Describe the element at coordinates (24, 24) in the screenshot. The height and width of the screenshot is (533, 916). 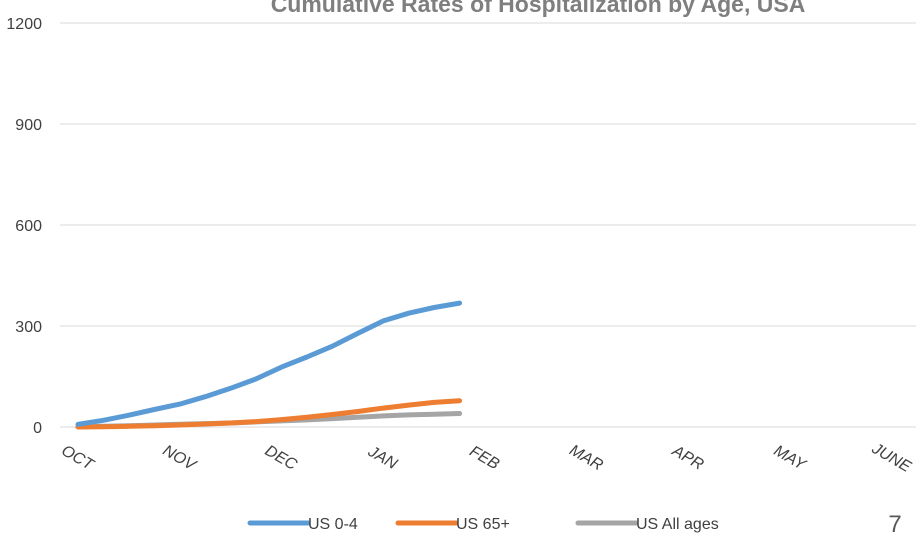
I see `y-tick-label: 1200` at that location.